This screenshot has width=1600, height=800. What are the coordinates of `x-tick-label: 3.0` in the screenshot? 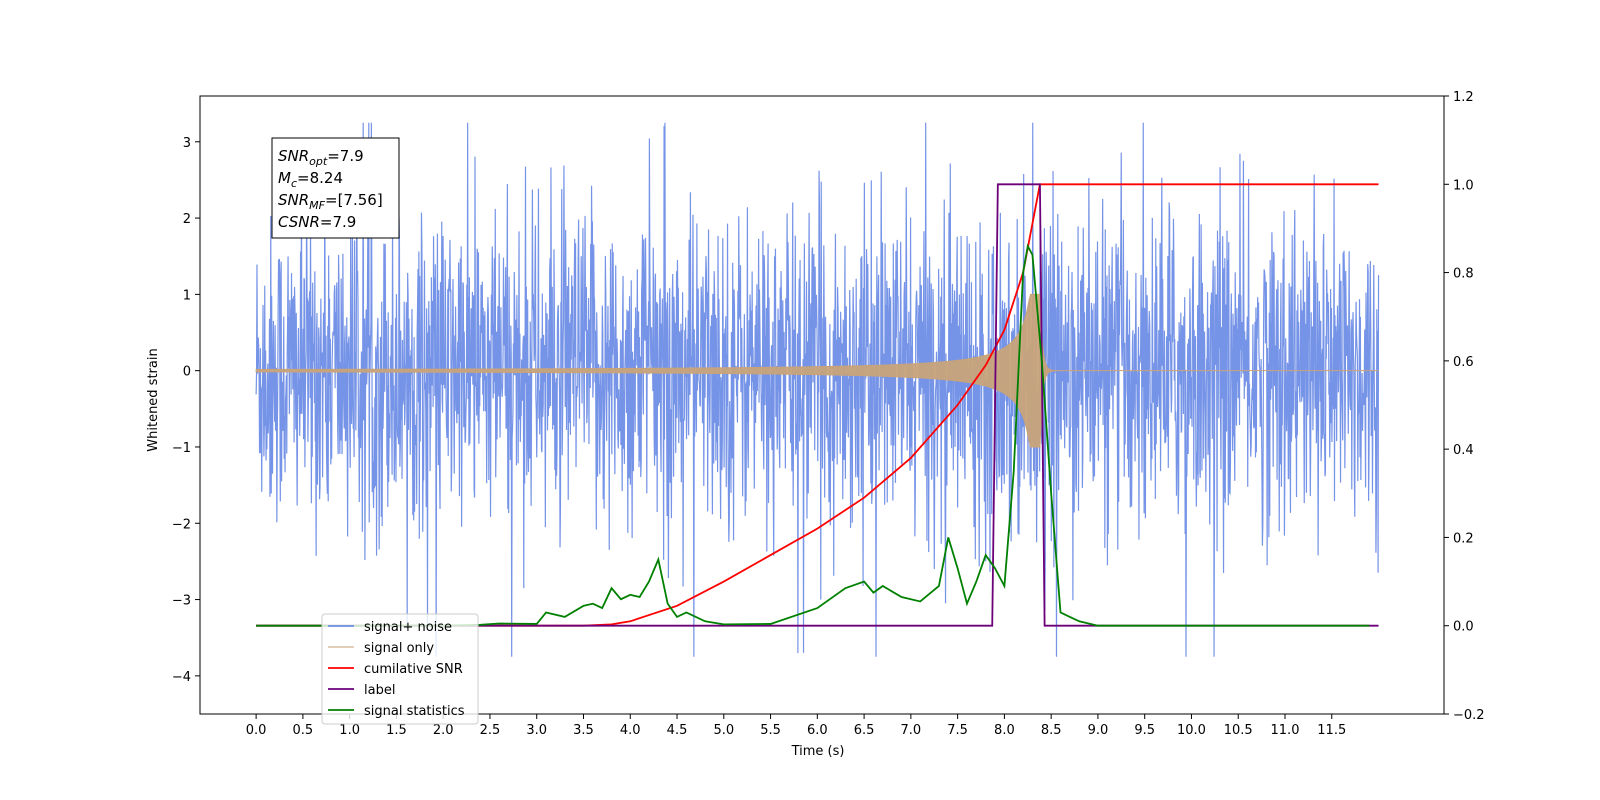 It's located at (536, 730).